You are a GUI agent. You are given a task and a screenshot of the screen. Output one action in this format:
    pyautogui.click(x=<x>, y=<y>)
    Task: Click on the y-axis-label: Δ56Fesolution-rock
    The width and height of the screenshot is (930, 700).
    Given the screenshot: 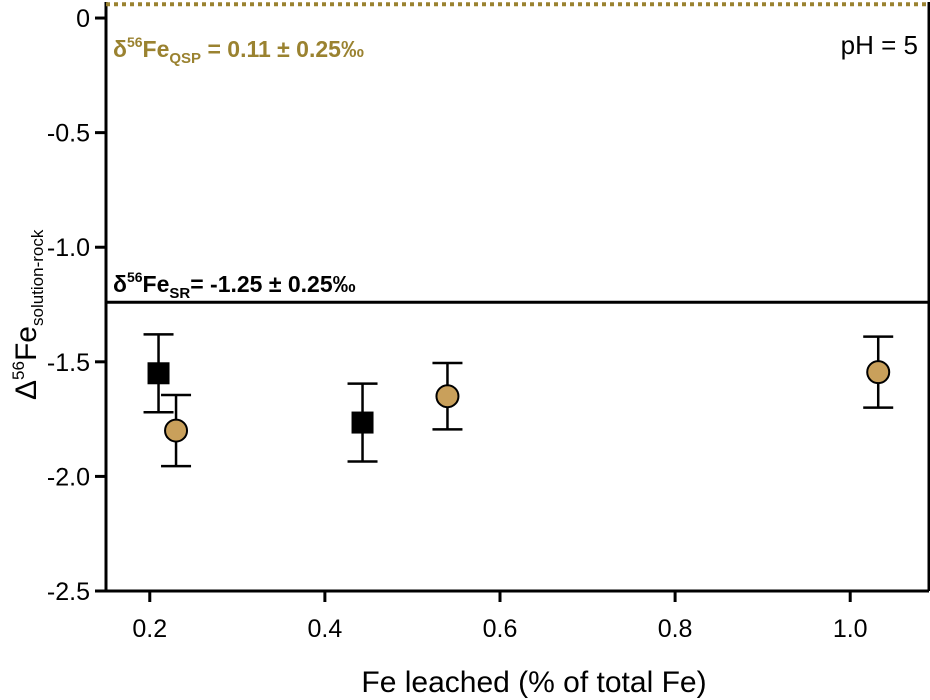 What is the action you would take?
    pyautogui.click(x=28, y=314)
    